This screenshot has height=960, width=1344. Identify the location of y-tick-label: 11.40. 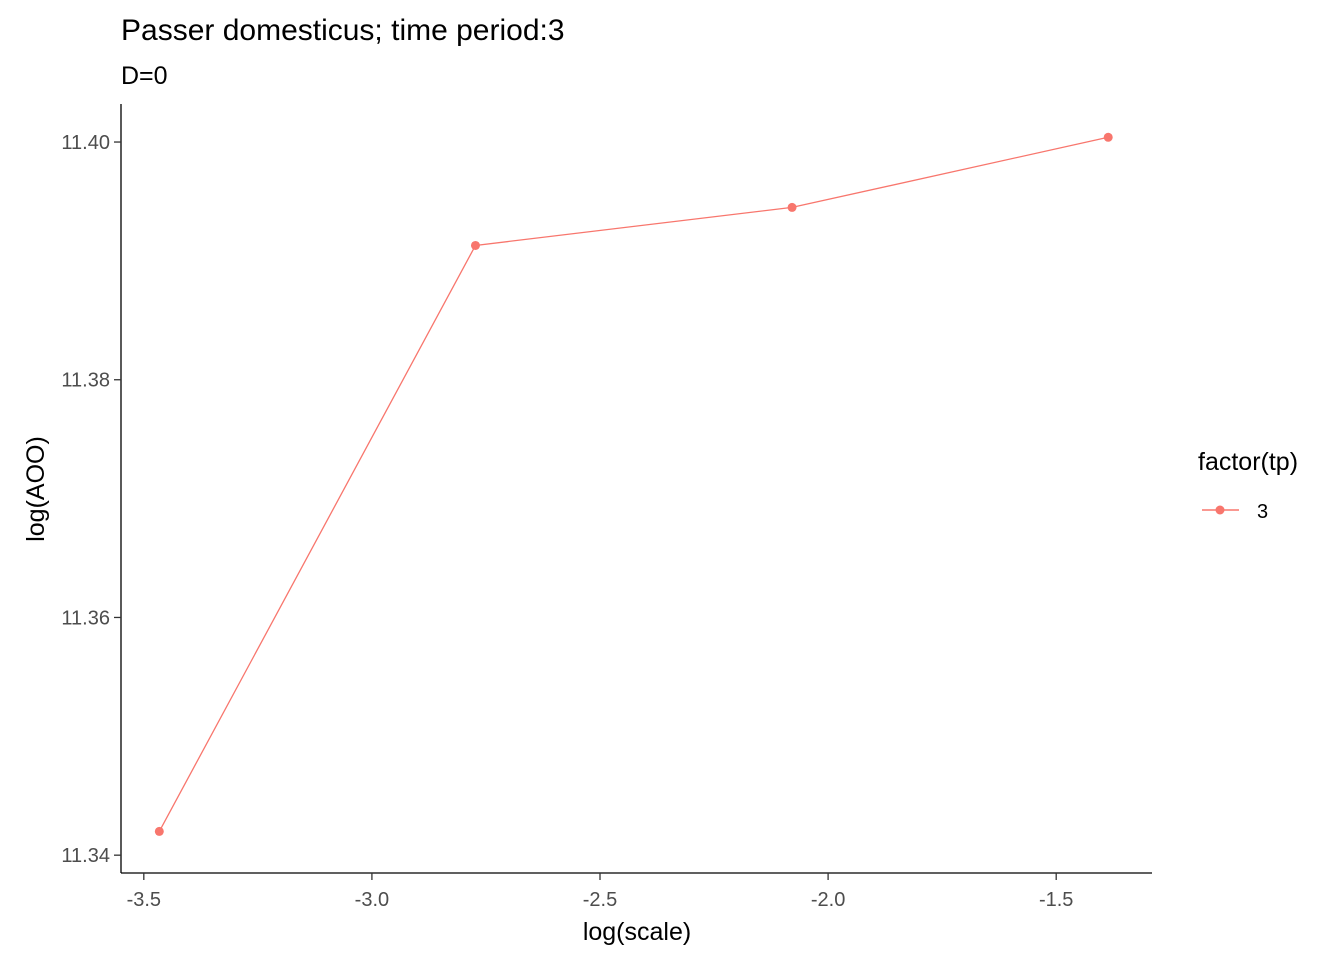
(85, 143).